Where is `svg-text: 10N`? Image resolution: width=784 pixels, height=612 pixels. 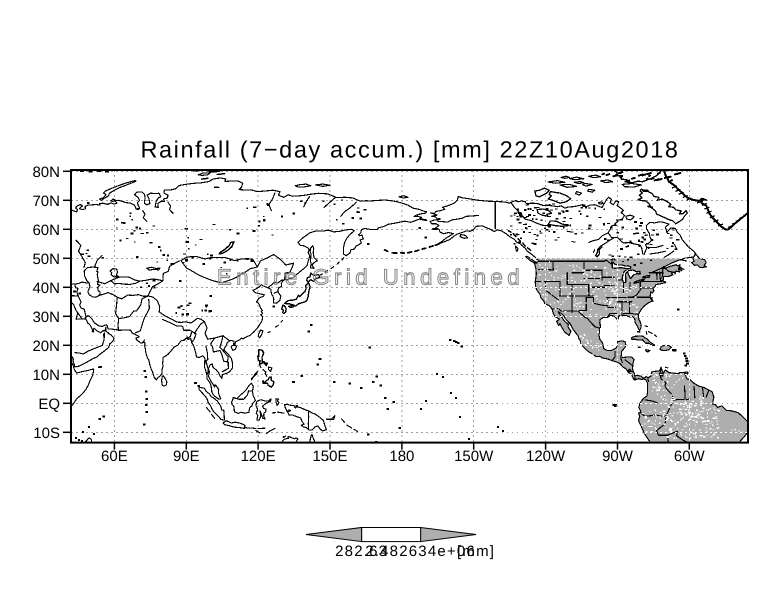 svg-text: 10N is located at coordinates (46, 375).